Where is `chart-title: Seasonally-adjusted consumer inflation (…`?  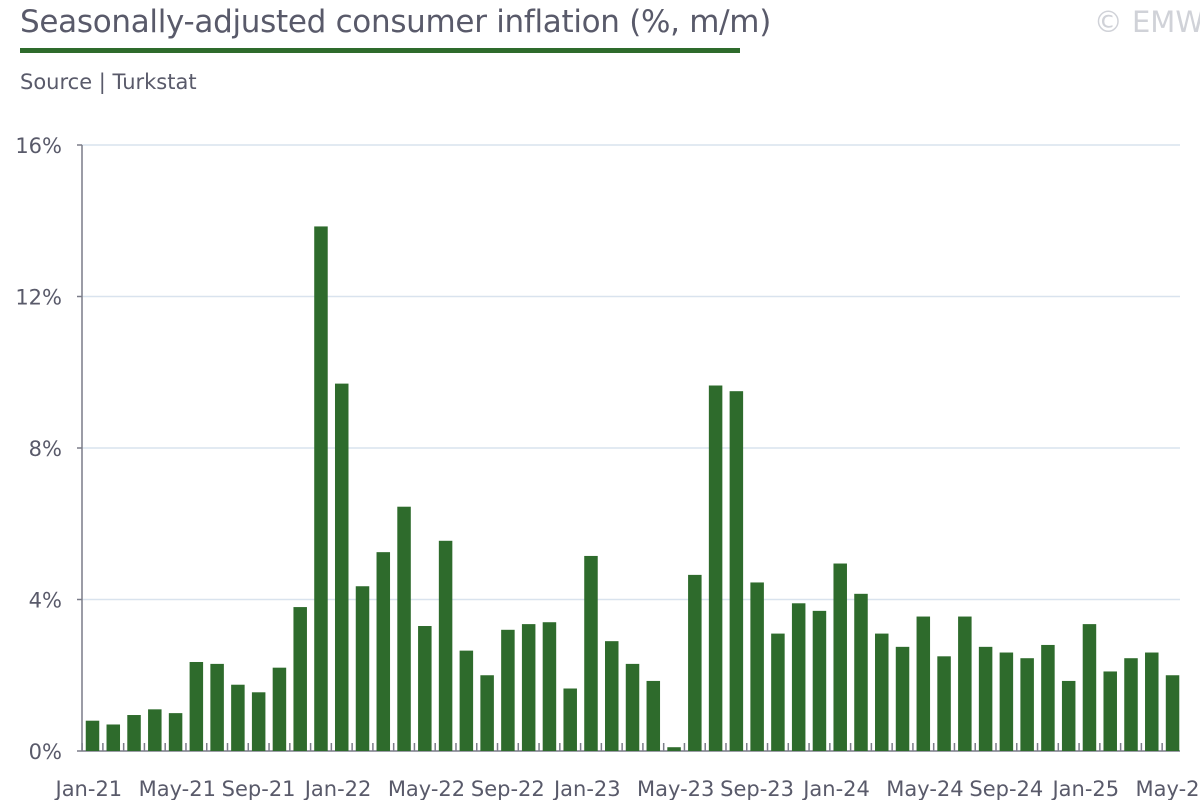
chart-title: Seasonally-adjusted consumer inflation (… is located at coordinates (396, 22).